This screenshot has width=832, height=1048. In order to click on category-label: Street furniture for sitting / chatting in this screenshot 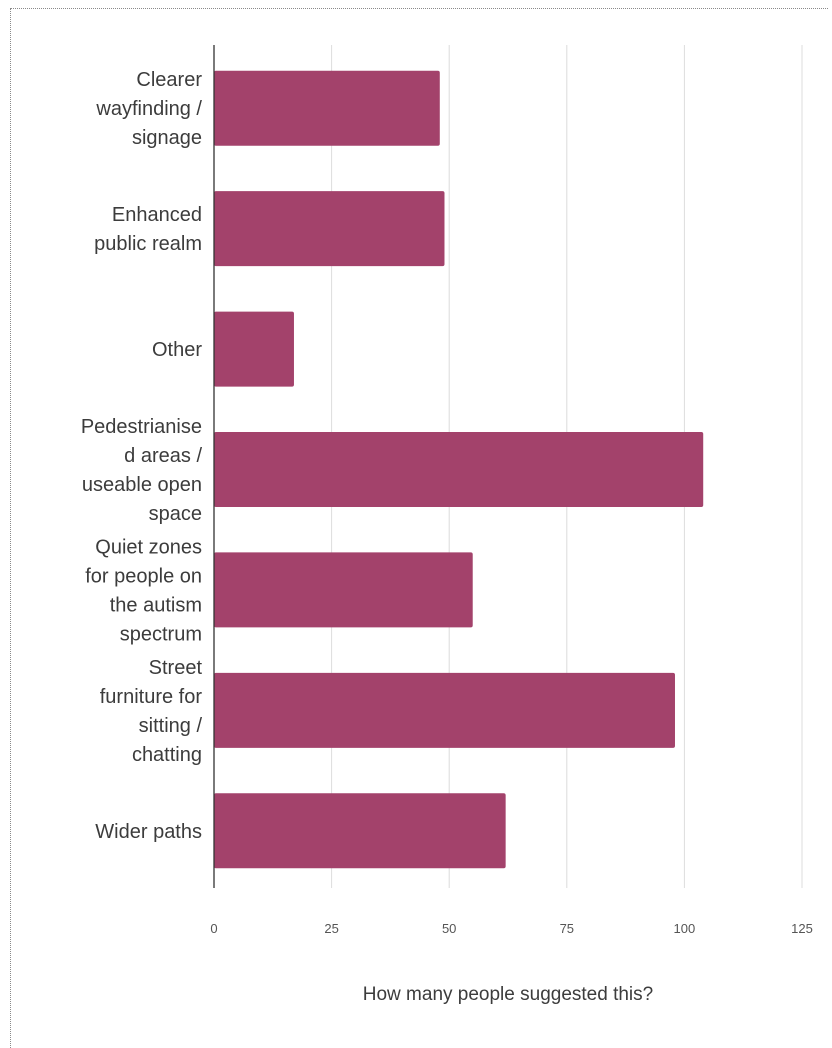, I will do `click(151, 711)`.